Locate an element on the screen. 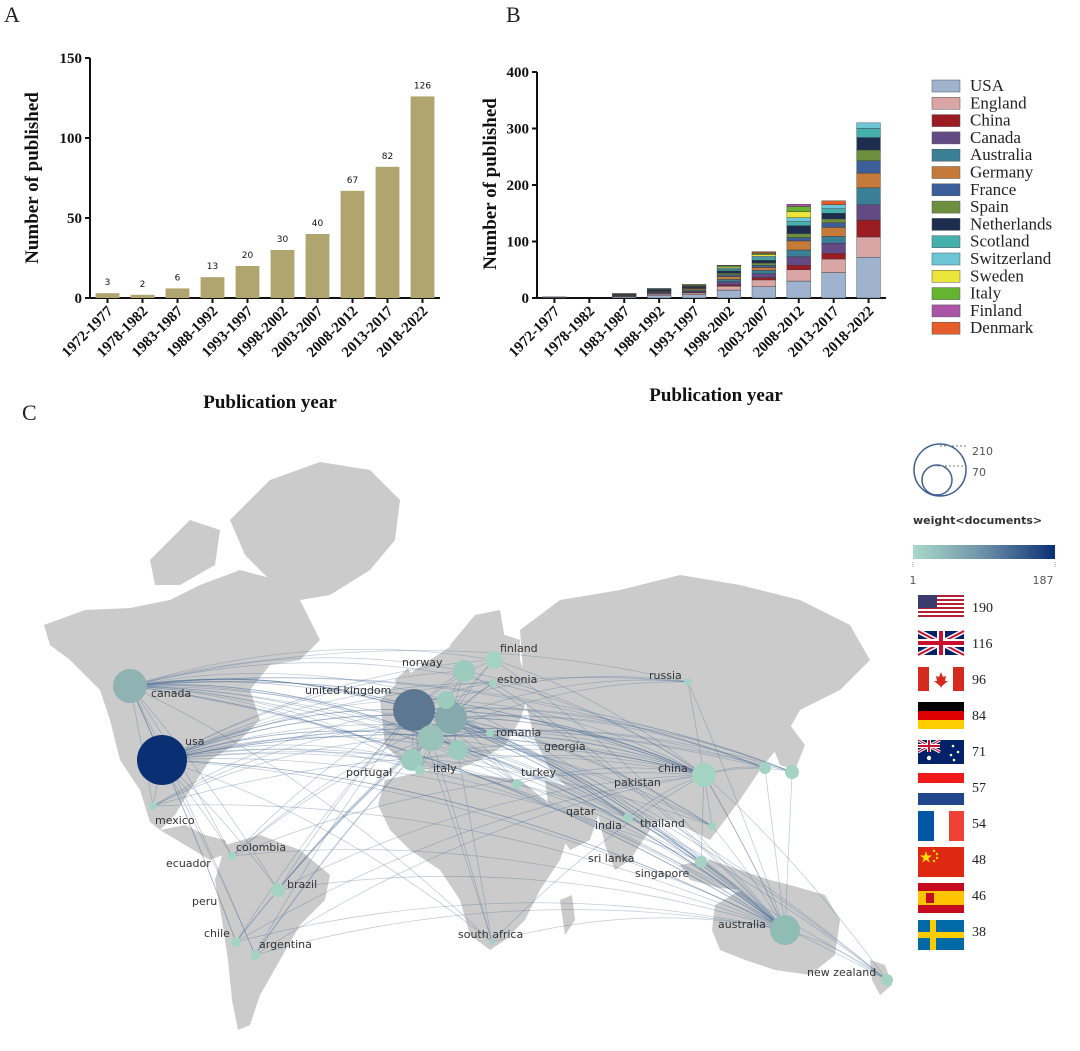  country-flags: 190 116 96 84 71 57 54 48 46 38 is located at coordinates (954, 772).